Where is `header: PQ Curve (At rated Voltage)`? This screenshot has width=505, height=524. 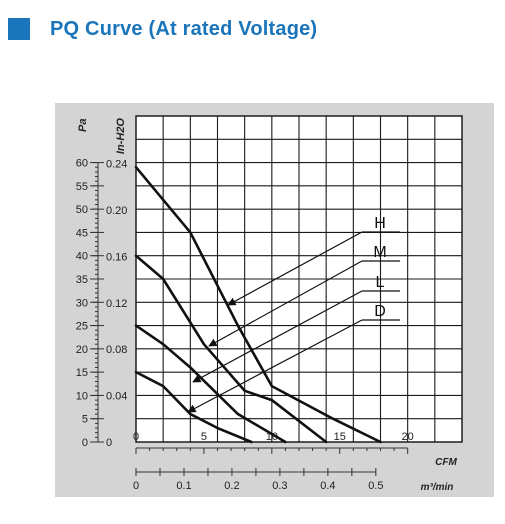
header: PQ Curve (At rated Voltage) is located at coordinates (162, 29).